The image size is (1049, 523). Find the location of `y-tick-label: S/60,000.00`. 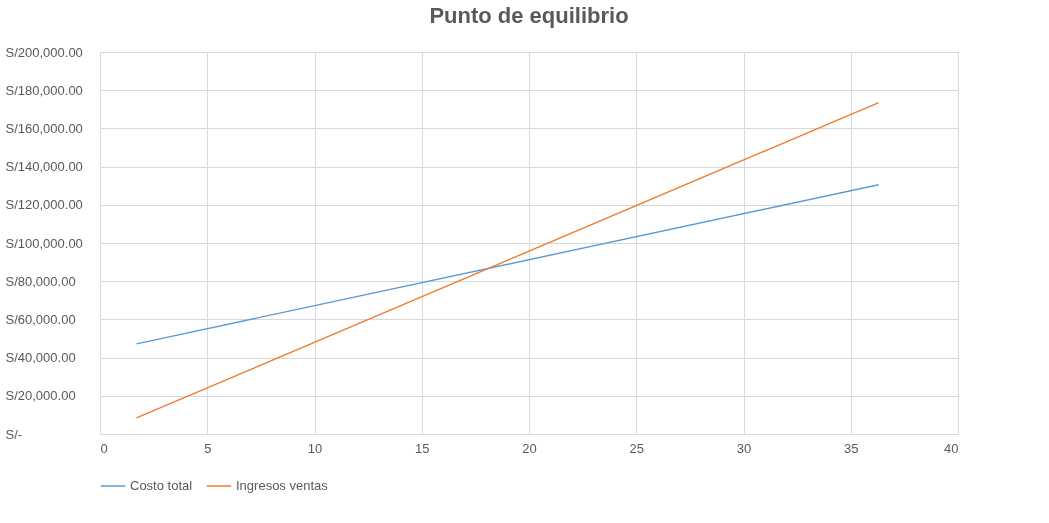

y-tick-label: S/60,000.00 is located at coordinates (40, 319).